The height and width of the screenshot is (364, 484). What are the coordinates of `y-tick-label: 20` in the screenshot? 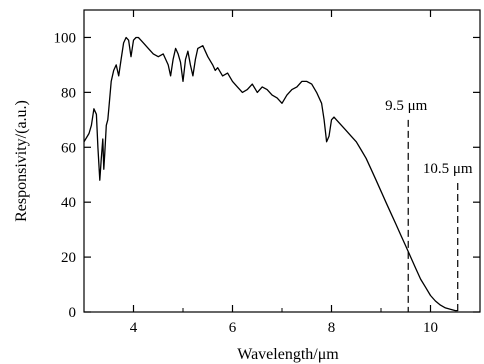 It's located at (68, 258).